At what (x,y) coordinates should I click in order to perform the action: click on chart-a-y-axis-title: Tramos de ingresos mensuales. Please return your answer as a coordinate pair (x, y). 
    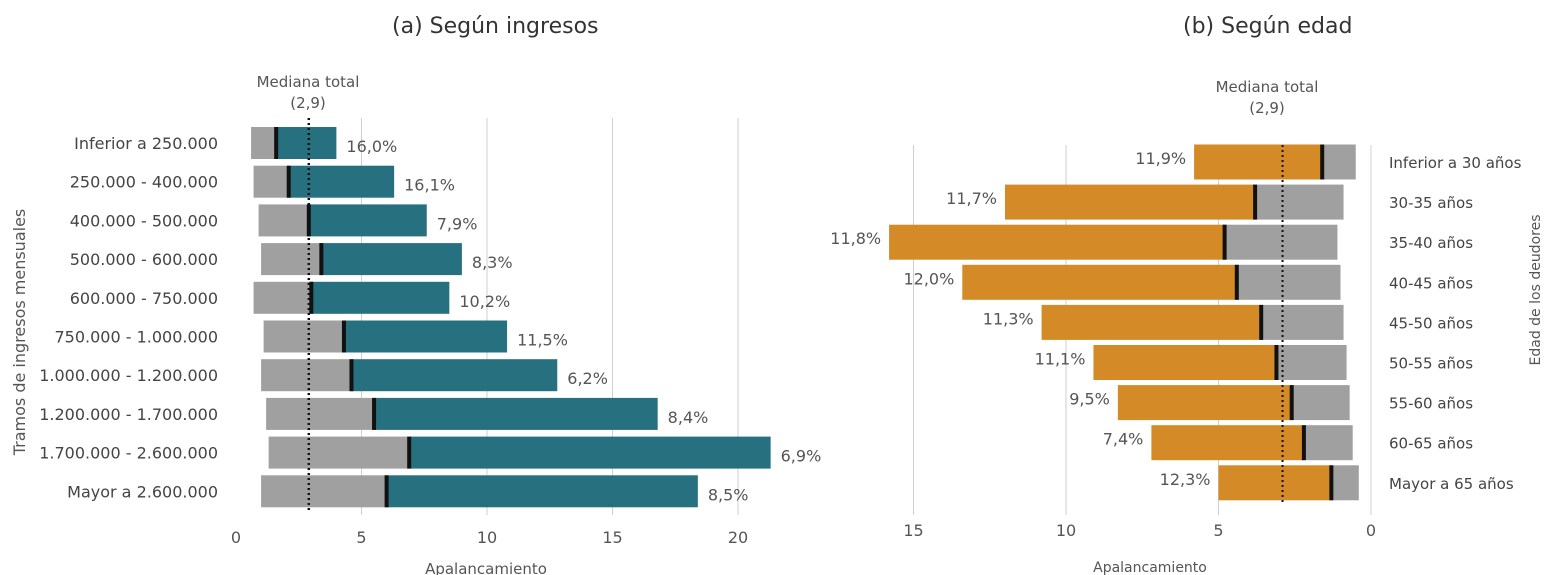
    Looking at the image, I should click on (19, 333).